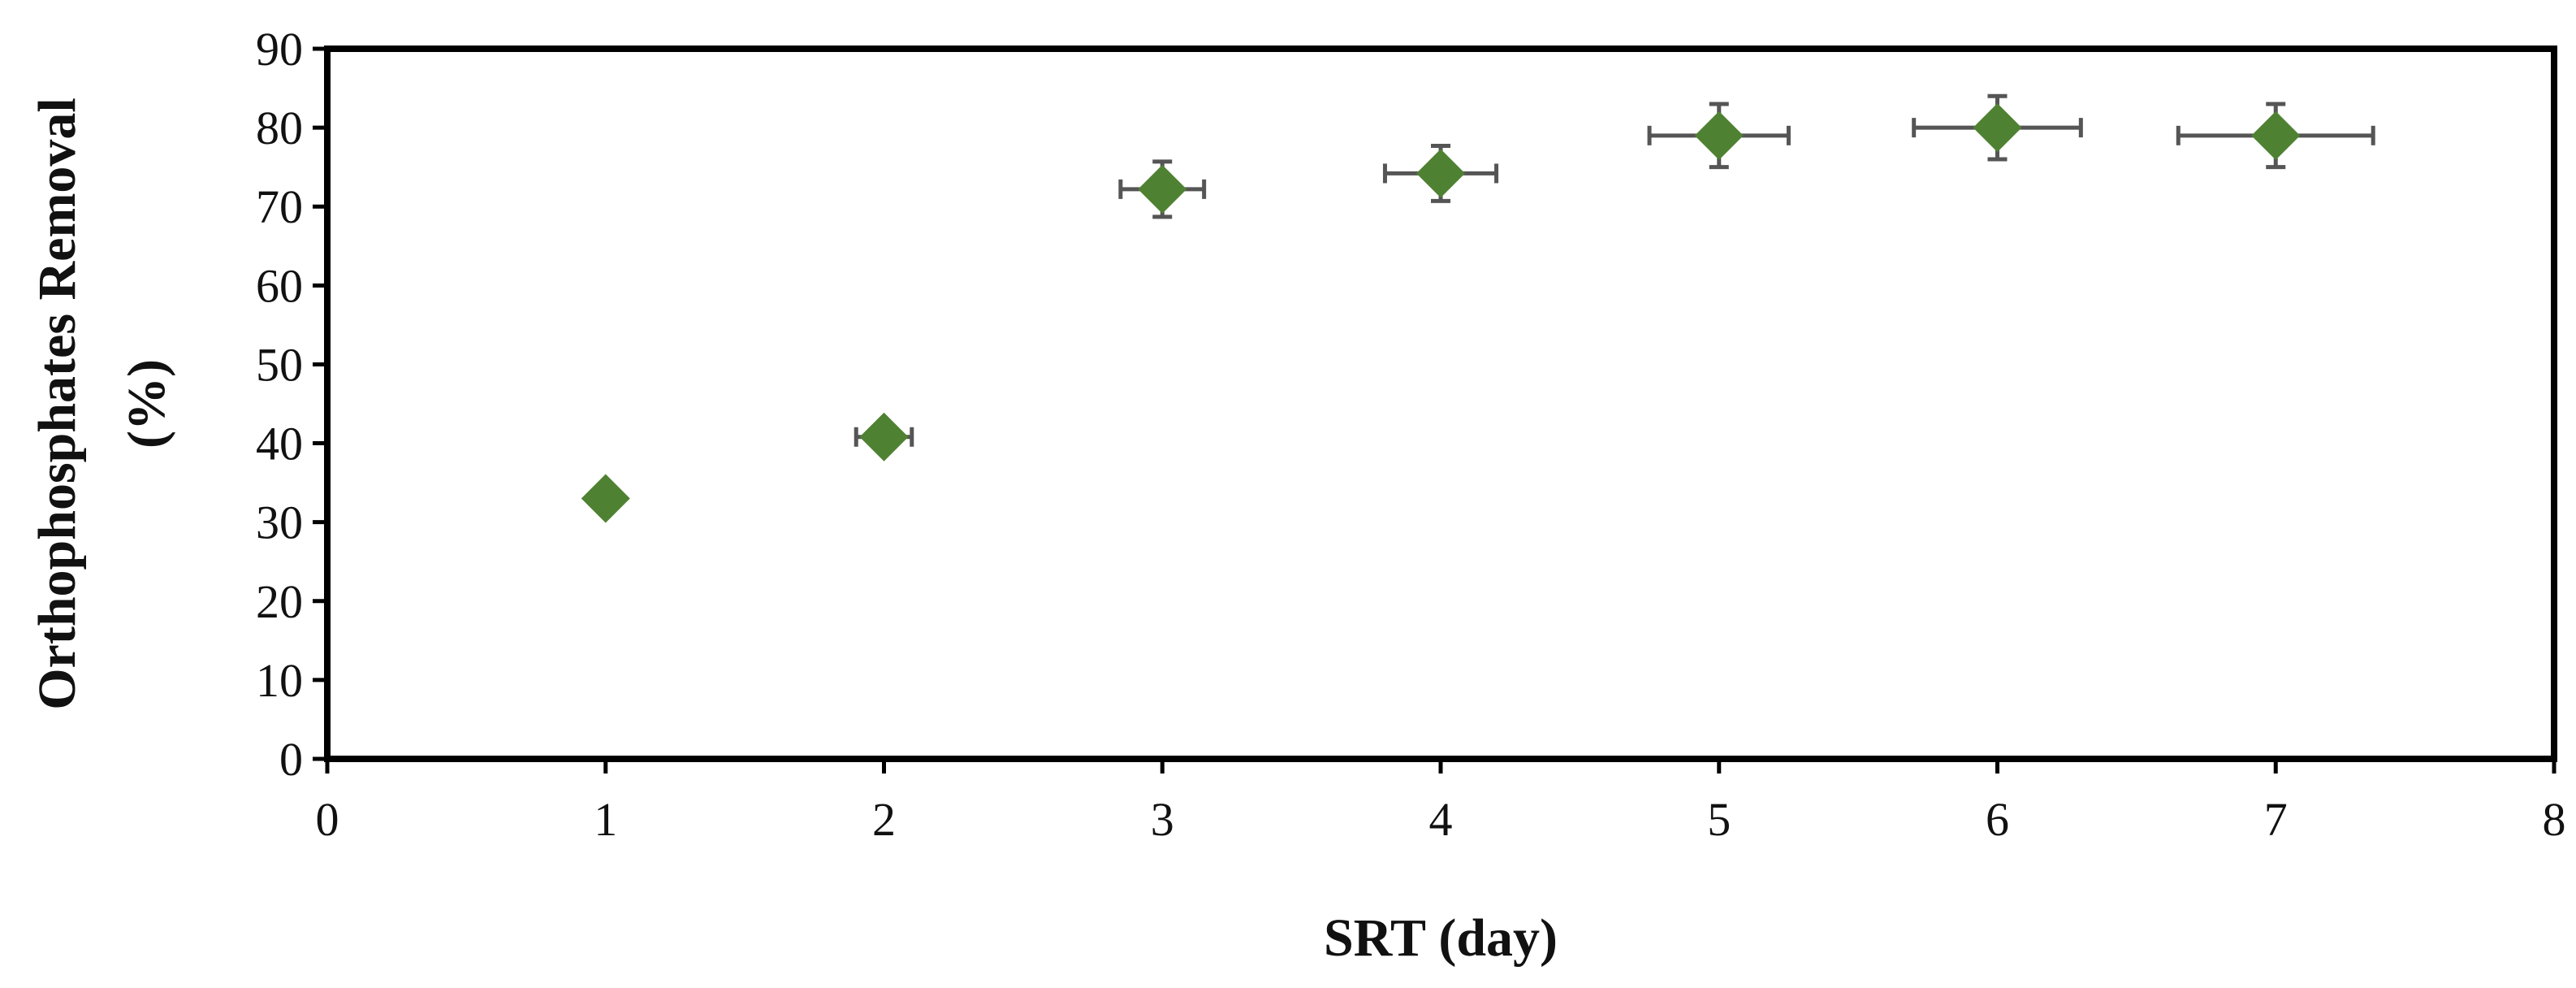 This screenshot has height=988, width=2576. What do you see at coordinates (279, 49) in the screenshot?
I see `y-tick-label: 90` at bounding box center [279, 49].